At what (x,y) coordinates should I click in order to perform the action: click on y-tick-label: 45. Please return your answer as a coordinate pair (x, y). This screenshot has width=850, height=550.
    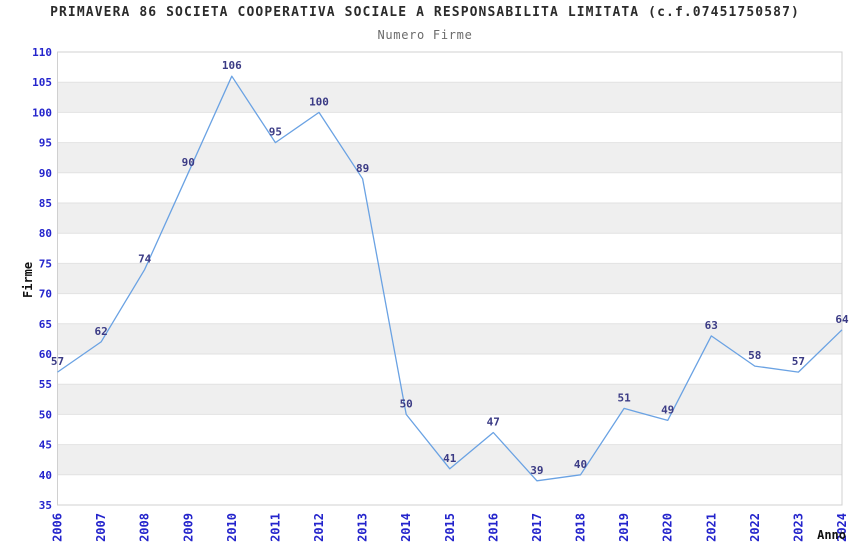
    Looking at the image, I should click on (45, 445).